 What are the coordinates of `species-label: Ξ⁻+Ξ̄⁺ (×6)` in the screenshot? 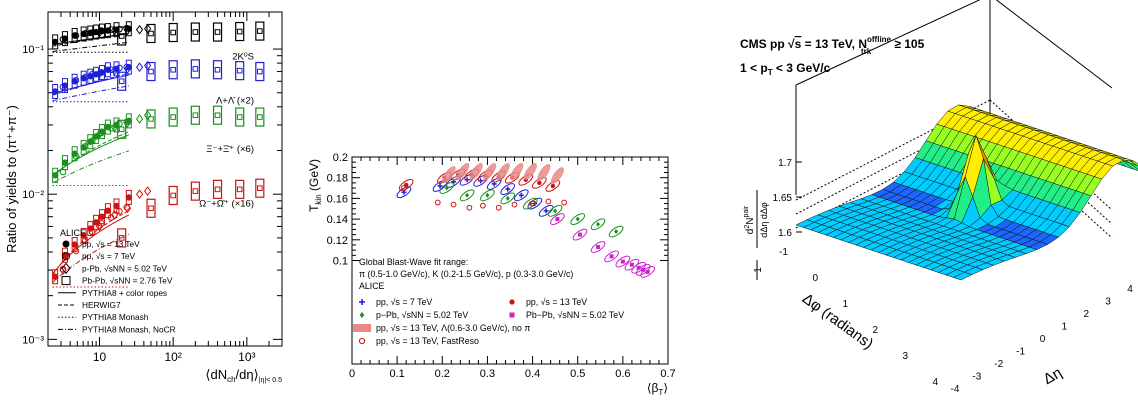 It's located at (230, 149).